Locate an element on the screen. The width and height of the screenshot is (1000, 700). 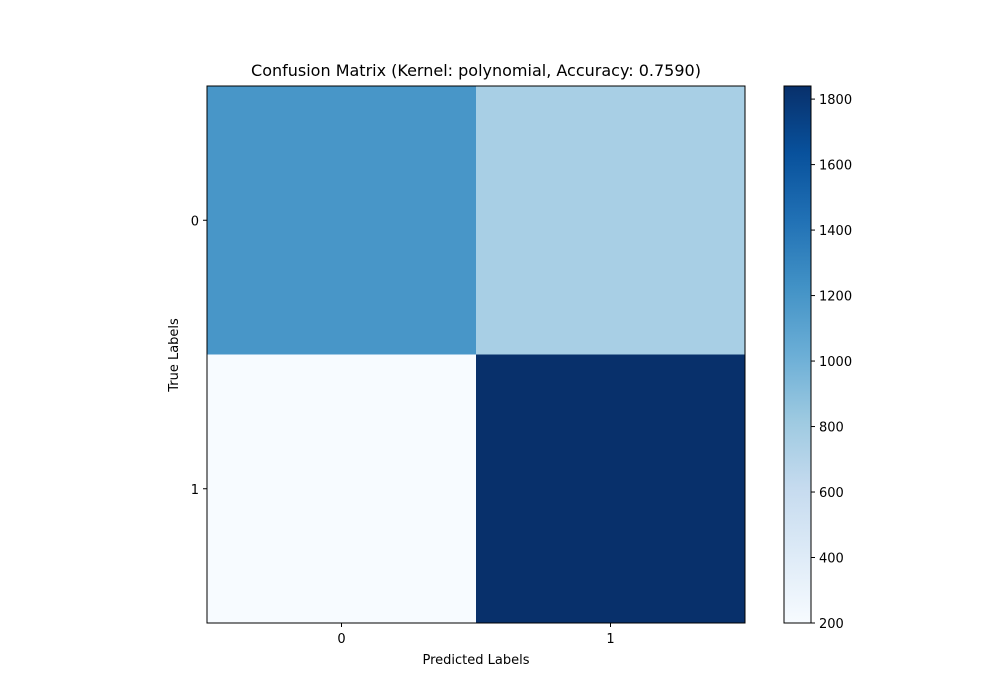
colorbar is located at coordinates (797, 354).